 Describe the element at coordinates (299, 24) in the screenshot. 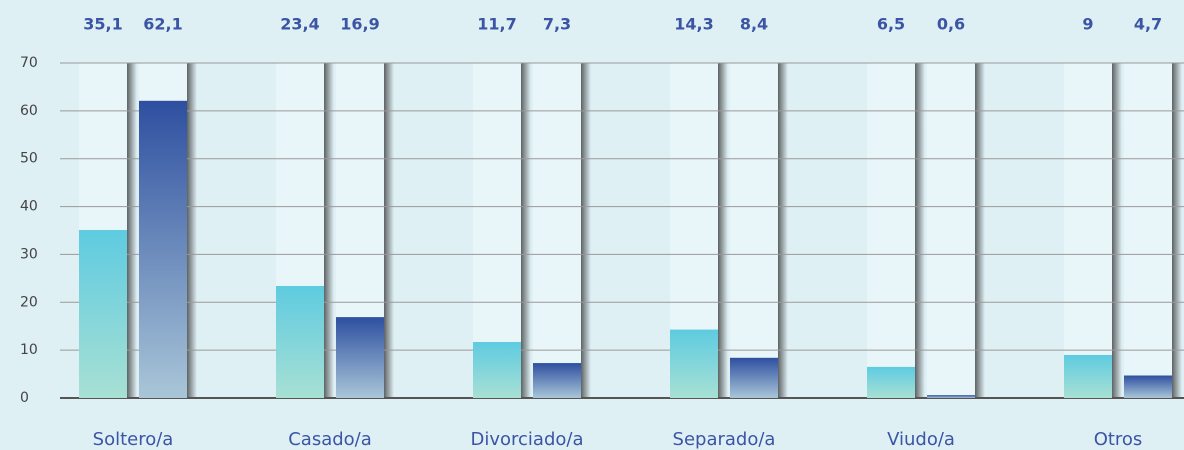

I see `value-label: 23,4` at that location.